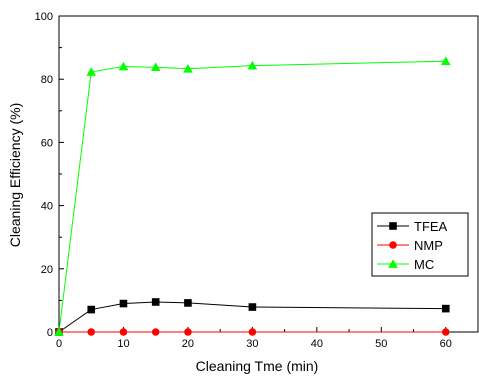 This screenshot has height=383, width=479. I want to click on x-tick-label: 20, so click(188, 344).